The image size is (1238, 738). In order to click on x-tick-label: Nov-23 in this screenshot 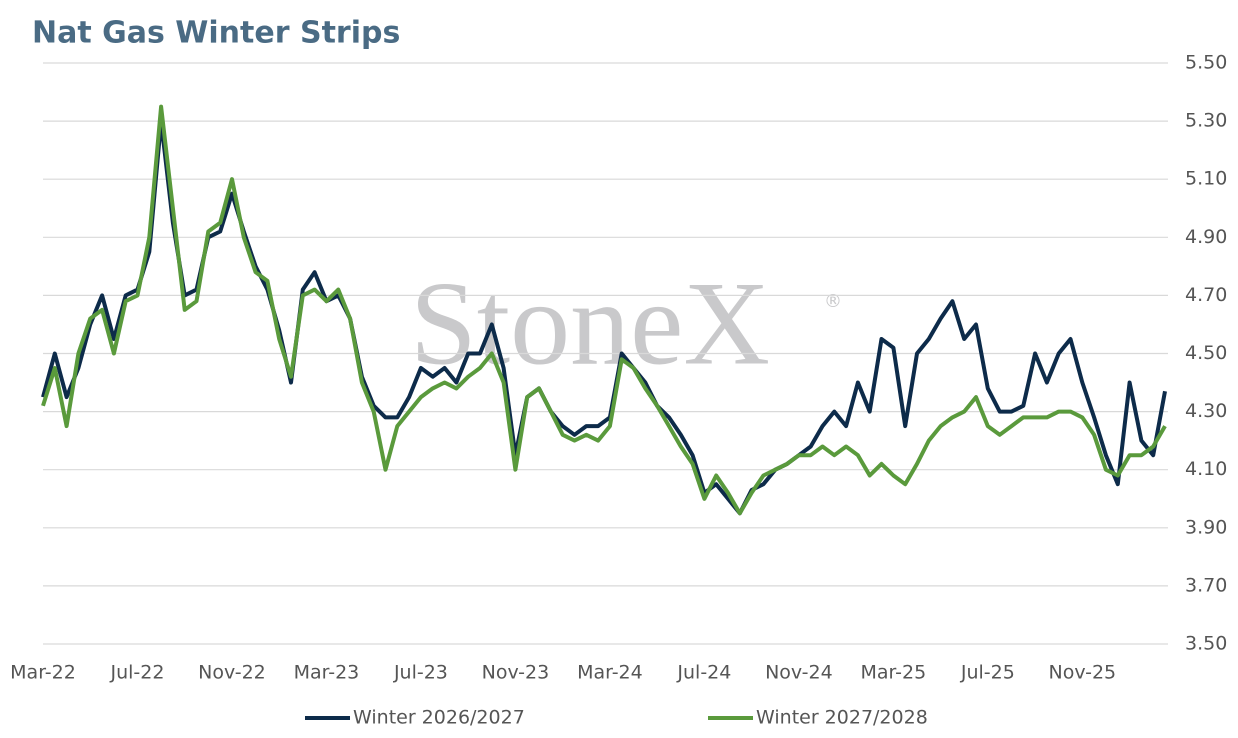, I will do `click(516, 673)`.